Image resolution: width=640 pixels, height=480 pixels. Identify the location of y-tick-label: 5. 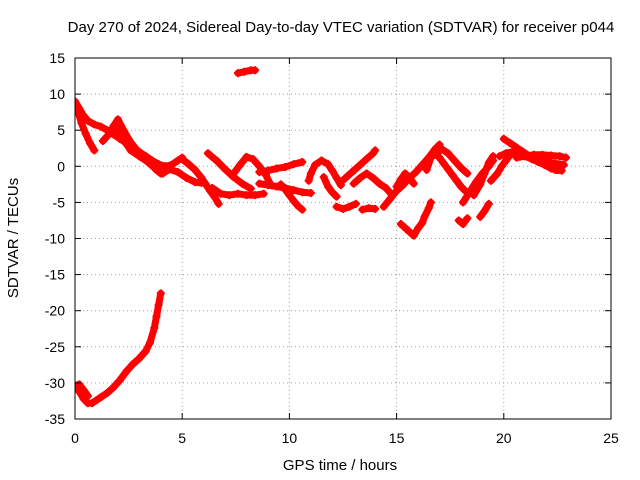
(61, 130).